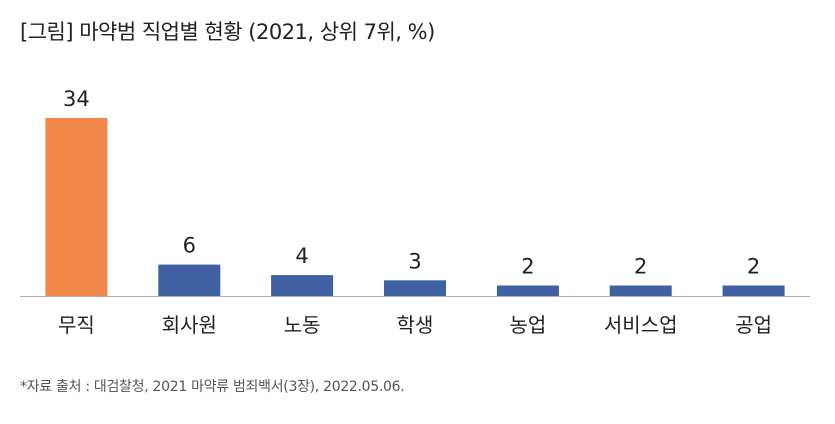 The image size is (835, 424). Describe the element at coordinates (641, 325) in the screenshot. I see `category-label-6: 서비스업` at that location.